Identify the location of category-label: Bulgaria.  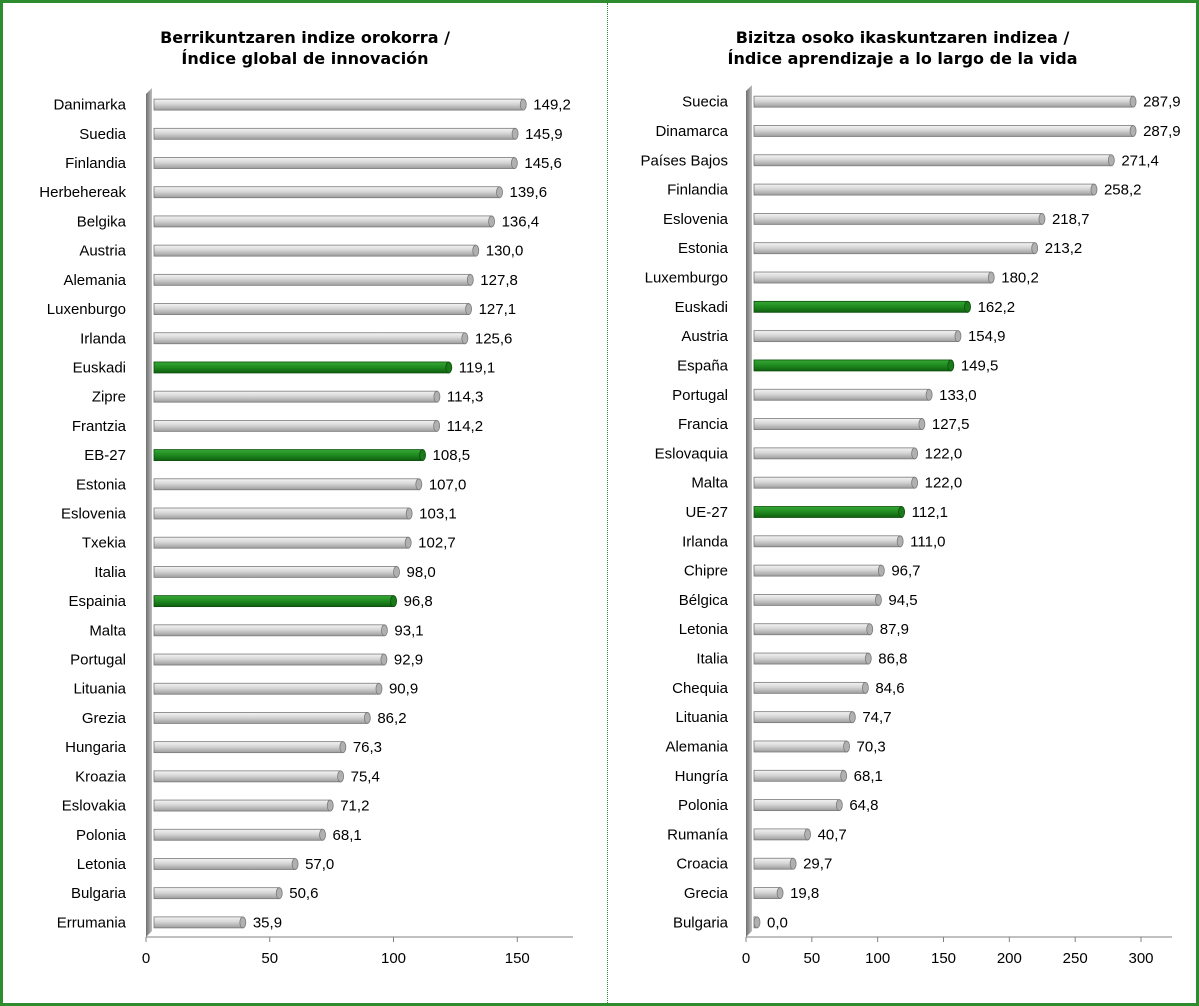
(99, 893).